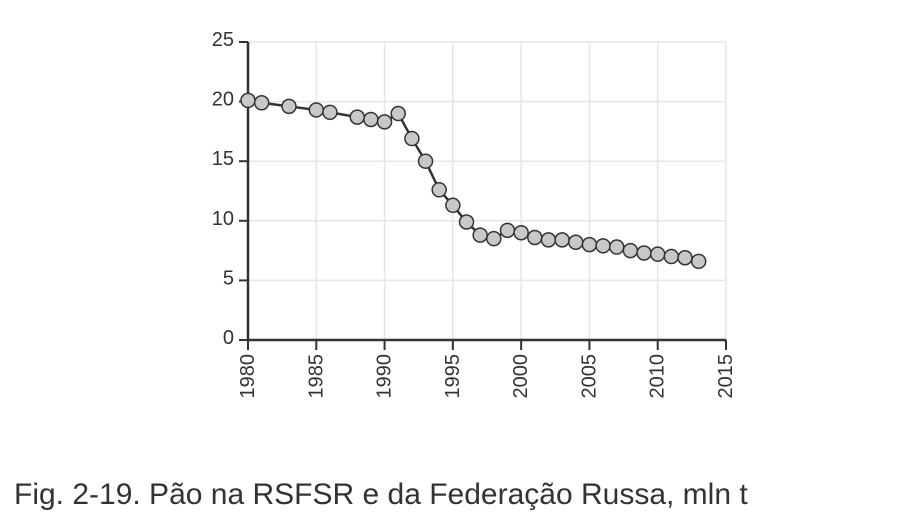  What do you see at coordinates (223, 189) in the screenshot?
I see `y-tick-labels: 0 5 10 15 20 25` at bounding box center [223, 189].